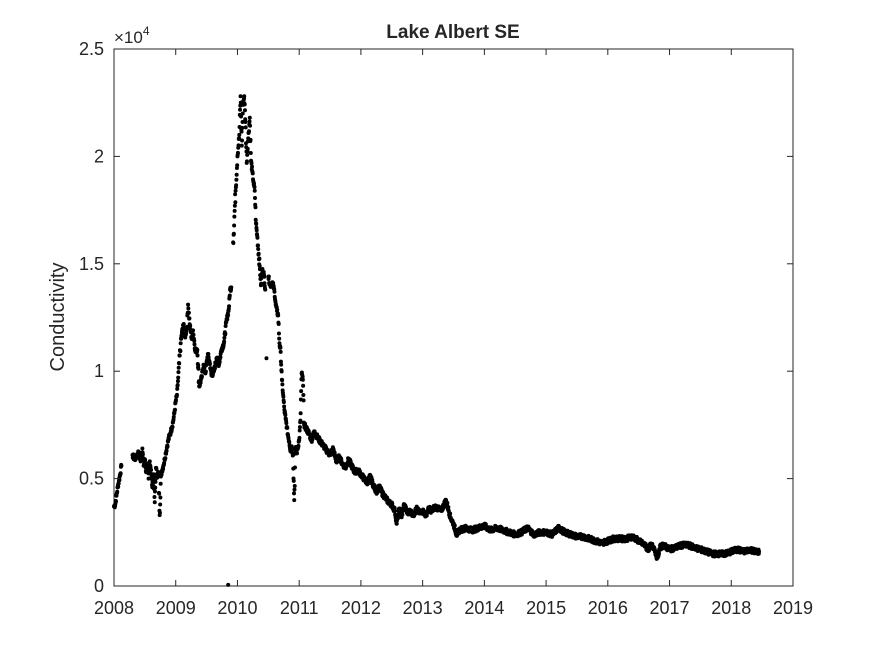  What do you see at coordinates (484, 608) in the screenshot?
I see `x-tick-label: 2014` at bounding box center [484, 608].